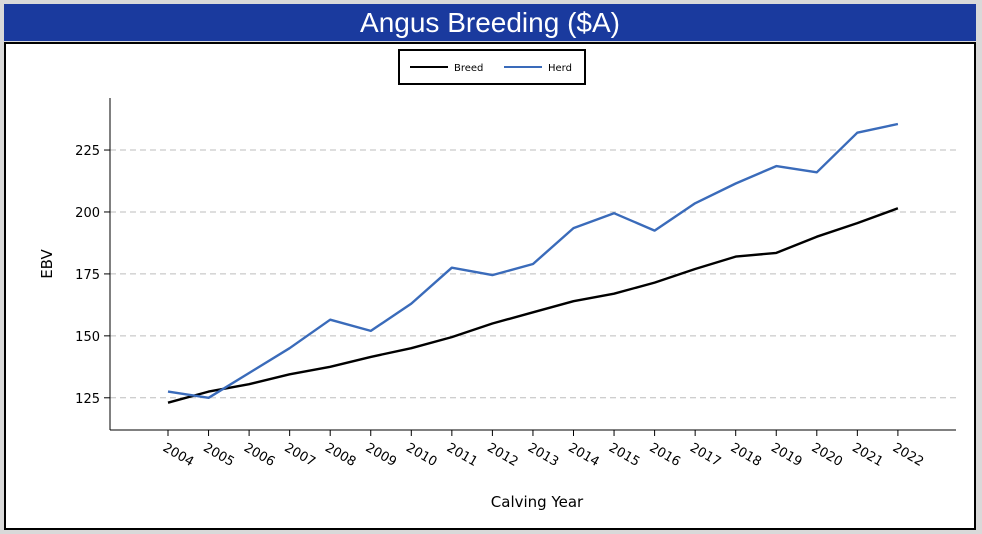 This screenshot has width=982, height=534. I want to click on x-tick-label: 2009, so click(381, 455).